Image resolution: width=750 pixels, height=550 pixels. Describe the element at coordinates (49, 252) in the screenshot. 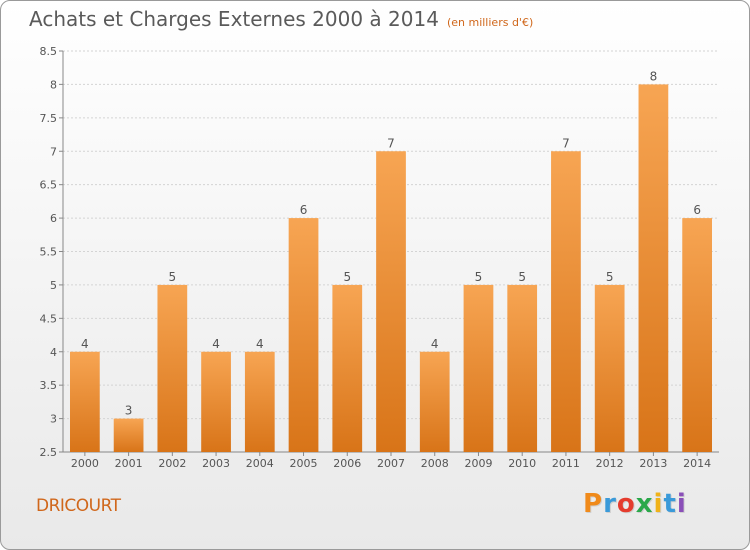

I see `y-tick-label: 5.5` at that location.